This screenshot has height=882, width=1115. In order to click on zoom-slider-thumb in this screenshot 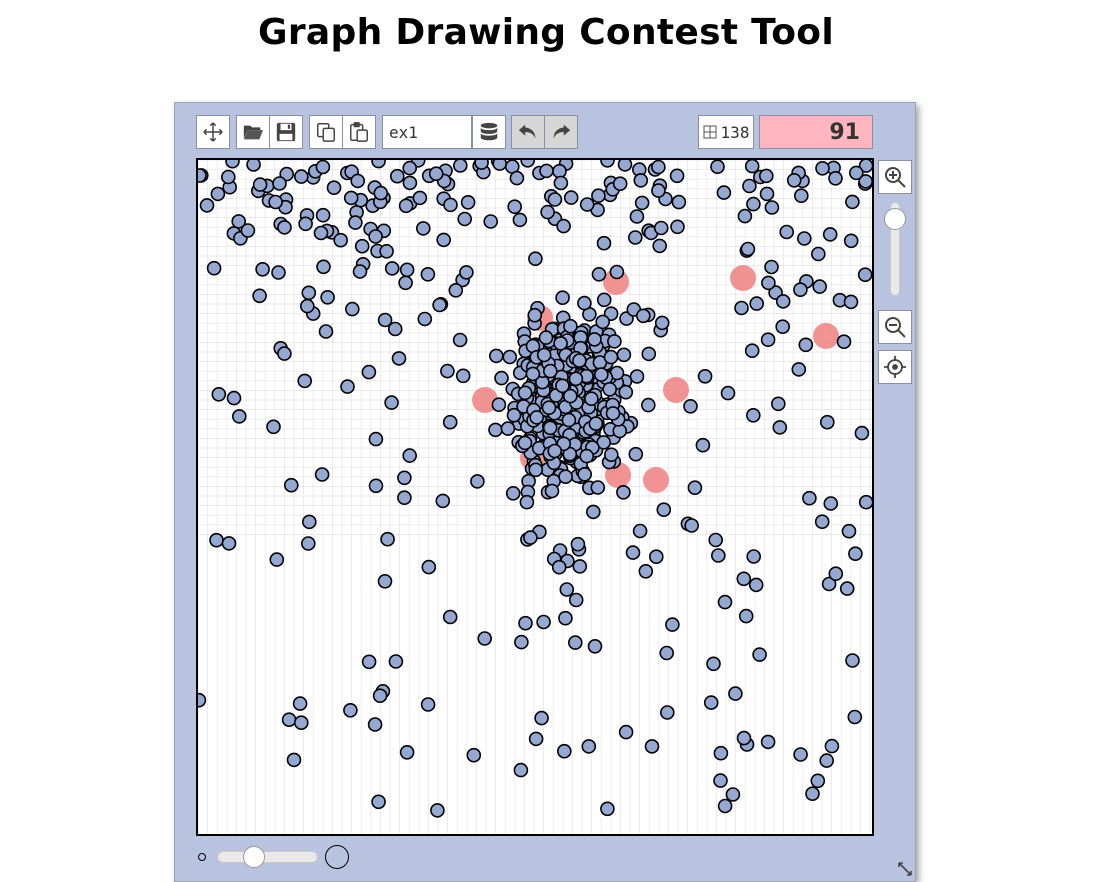, I will do `click(895, 218)`.